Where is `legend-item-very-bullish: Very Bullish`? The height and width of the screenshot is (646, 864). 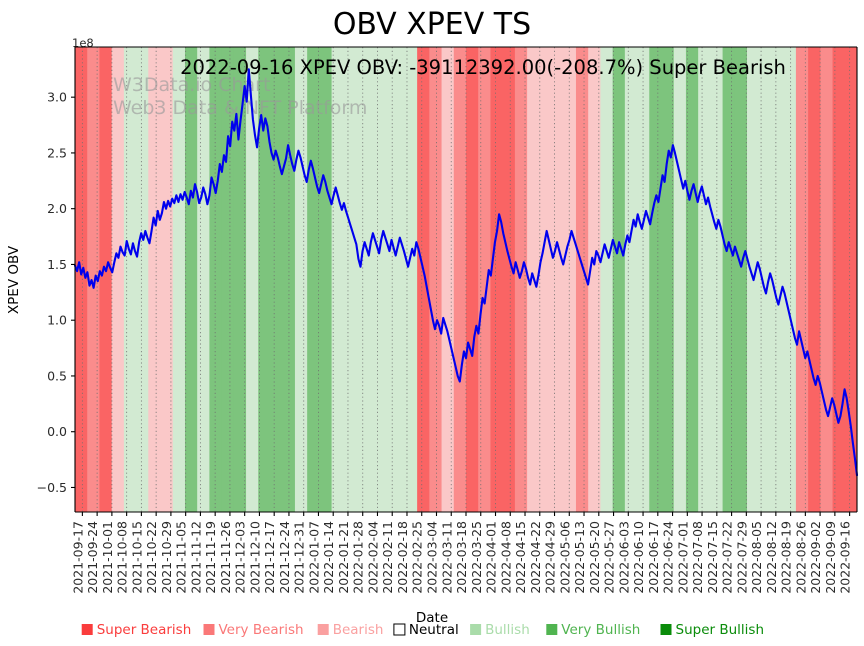 legend-item-very-bullish: Very Bullish is located at coordinates (593, 630).